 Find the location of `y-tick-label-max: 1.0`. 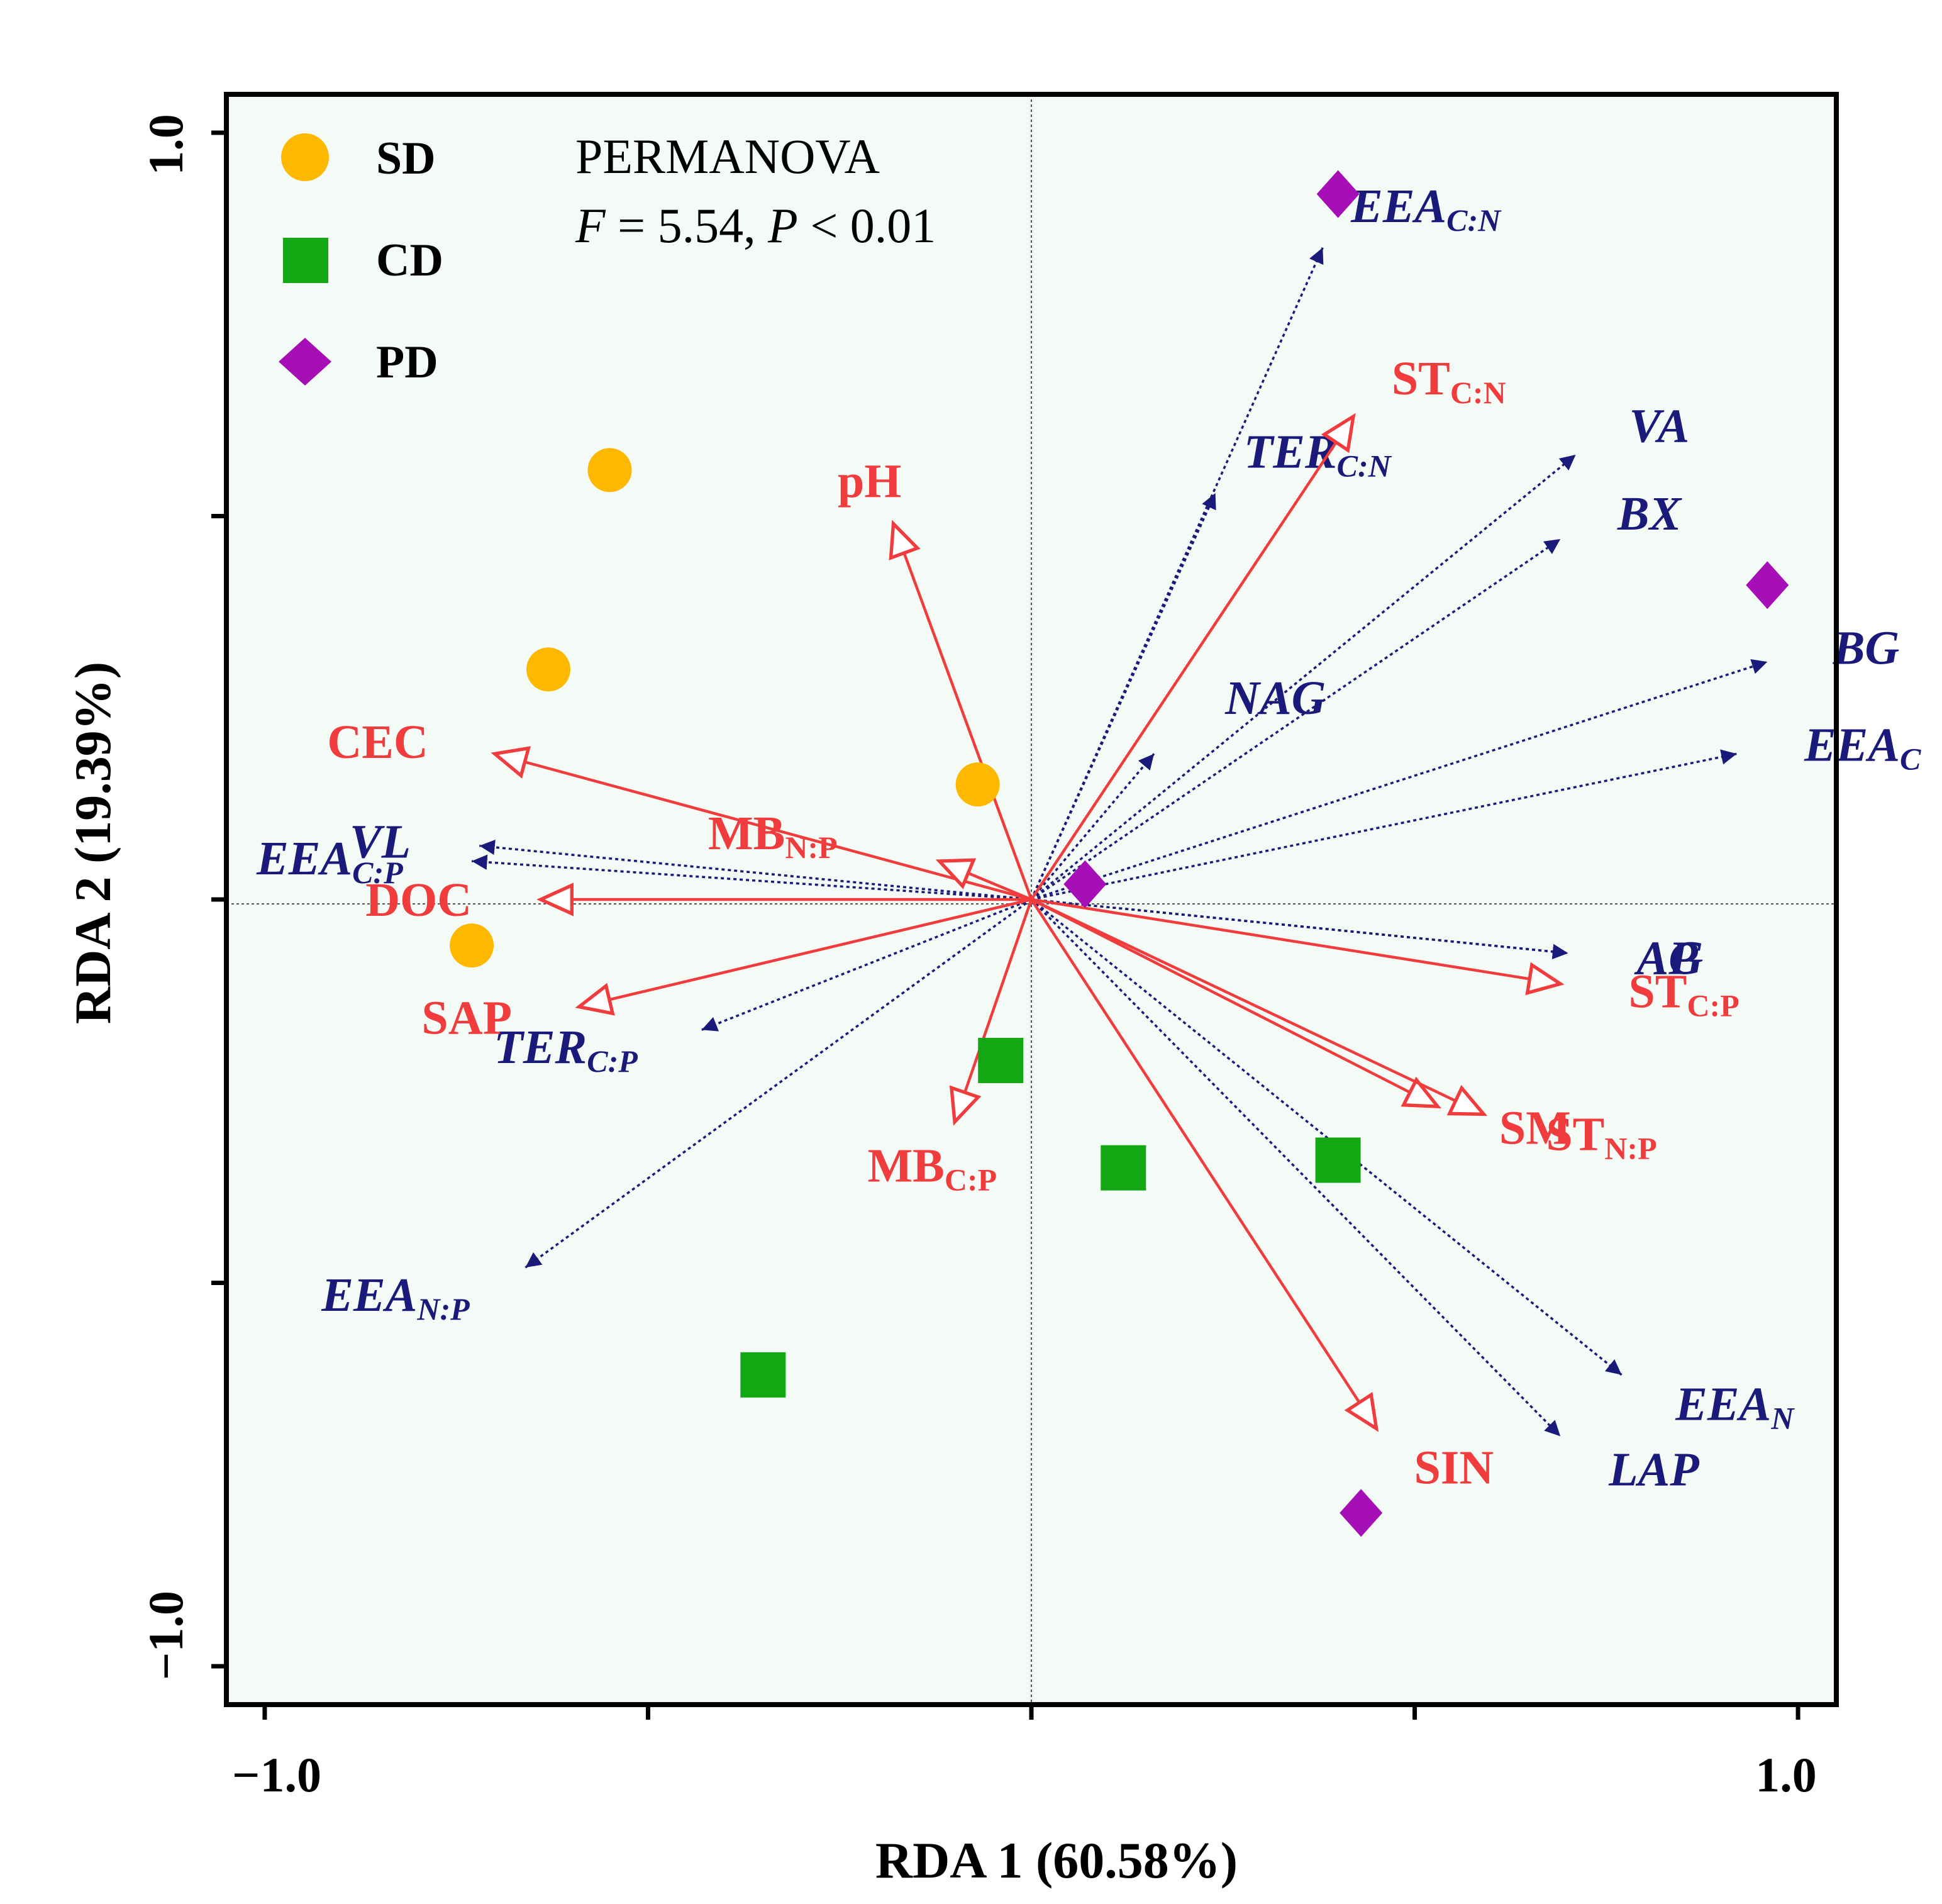

y-tick-label-max: 1.0 is located at coordinates (166, 144).